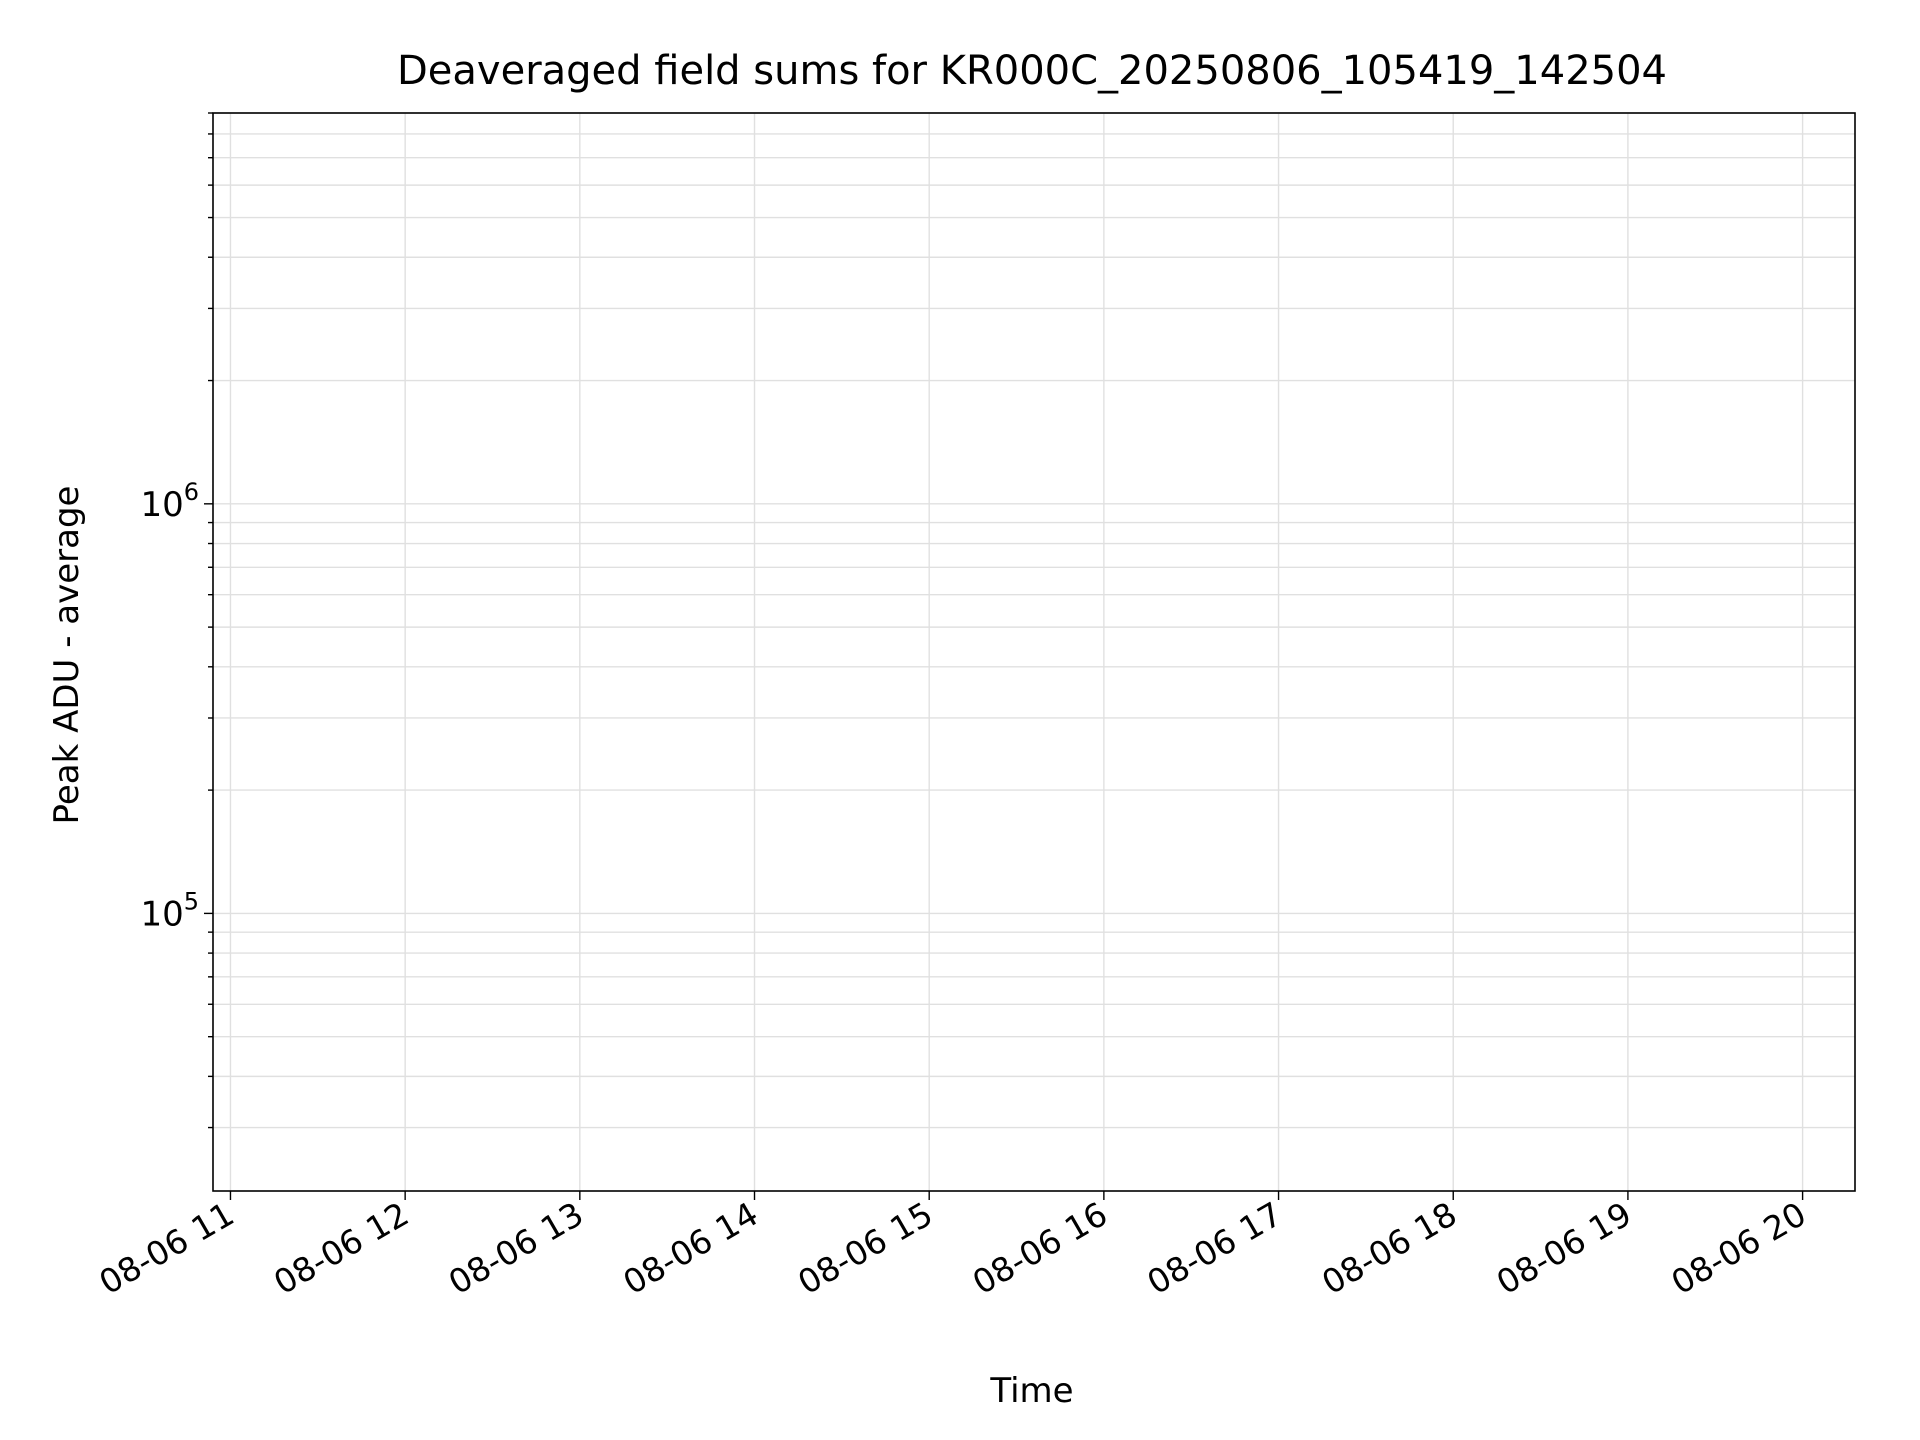 This screenshot has height=1440, width=1920. What do you see at coordinates (1031, 1391) in the screenshot?
I see `x-axis-label: Time` at bounding box center [1031, 1391].